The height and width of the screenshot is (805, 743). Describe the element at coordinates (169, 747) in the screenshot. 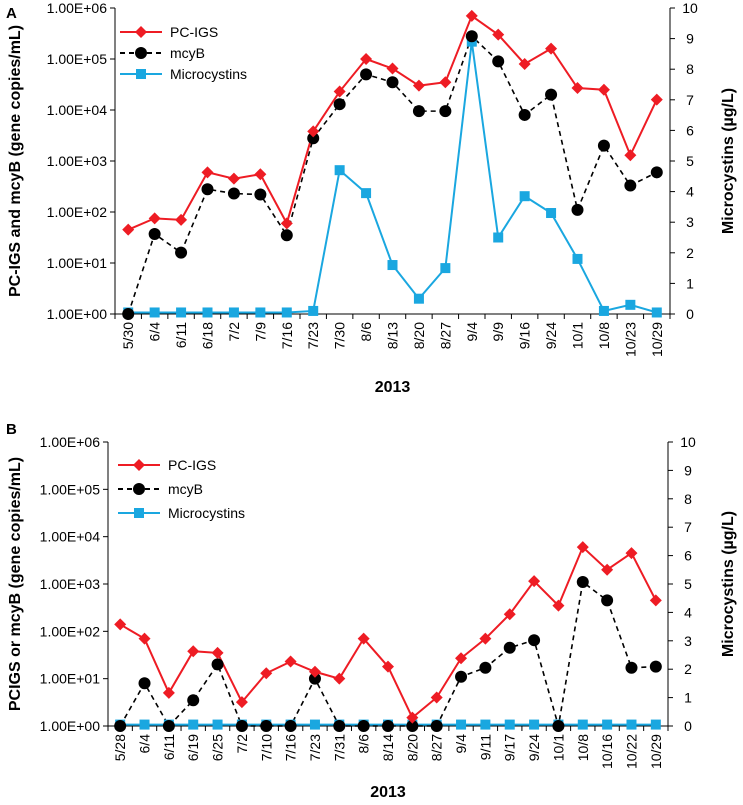

I see `panel-b-x-tick-label: 6/11` at that location.